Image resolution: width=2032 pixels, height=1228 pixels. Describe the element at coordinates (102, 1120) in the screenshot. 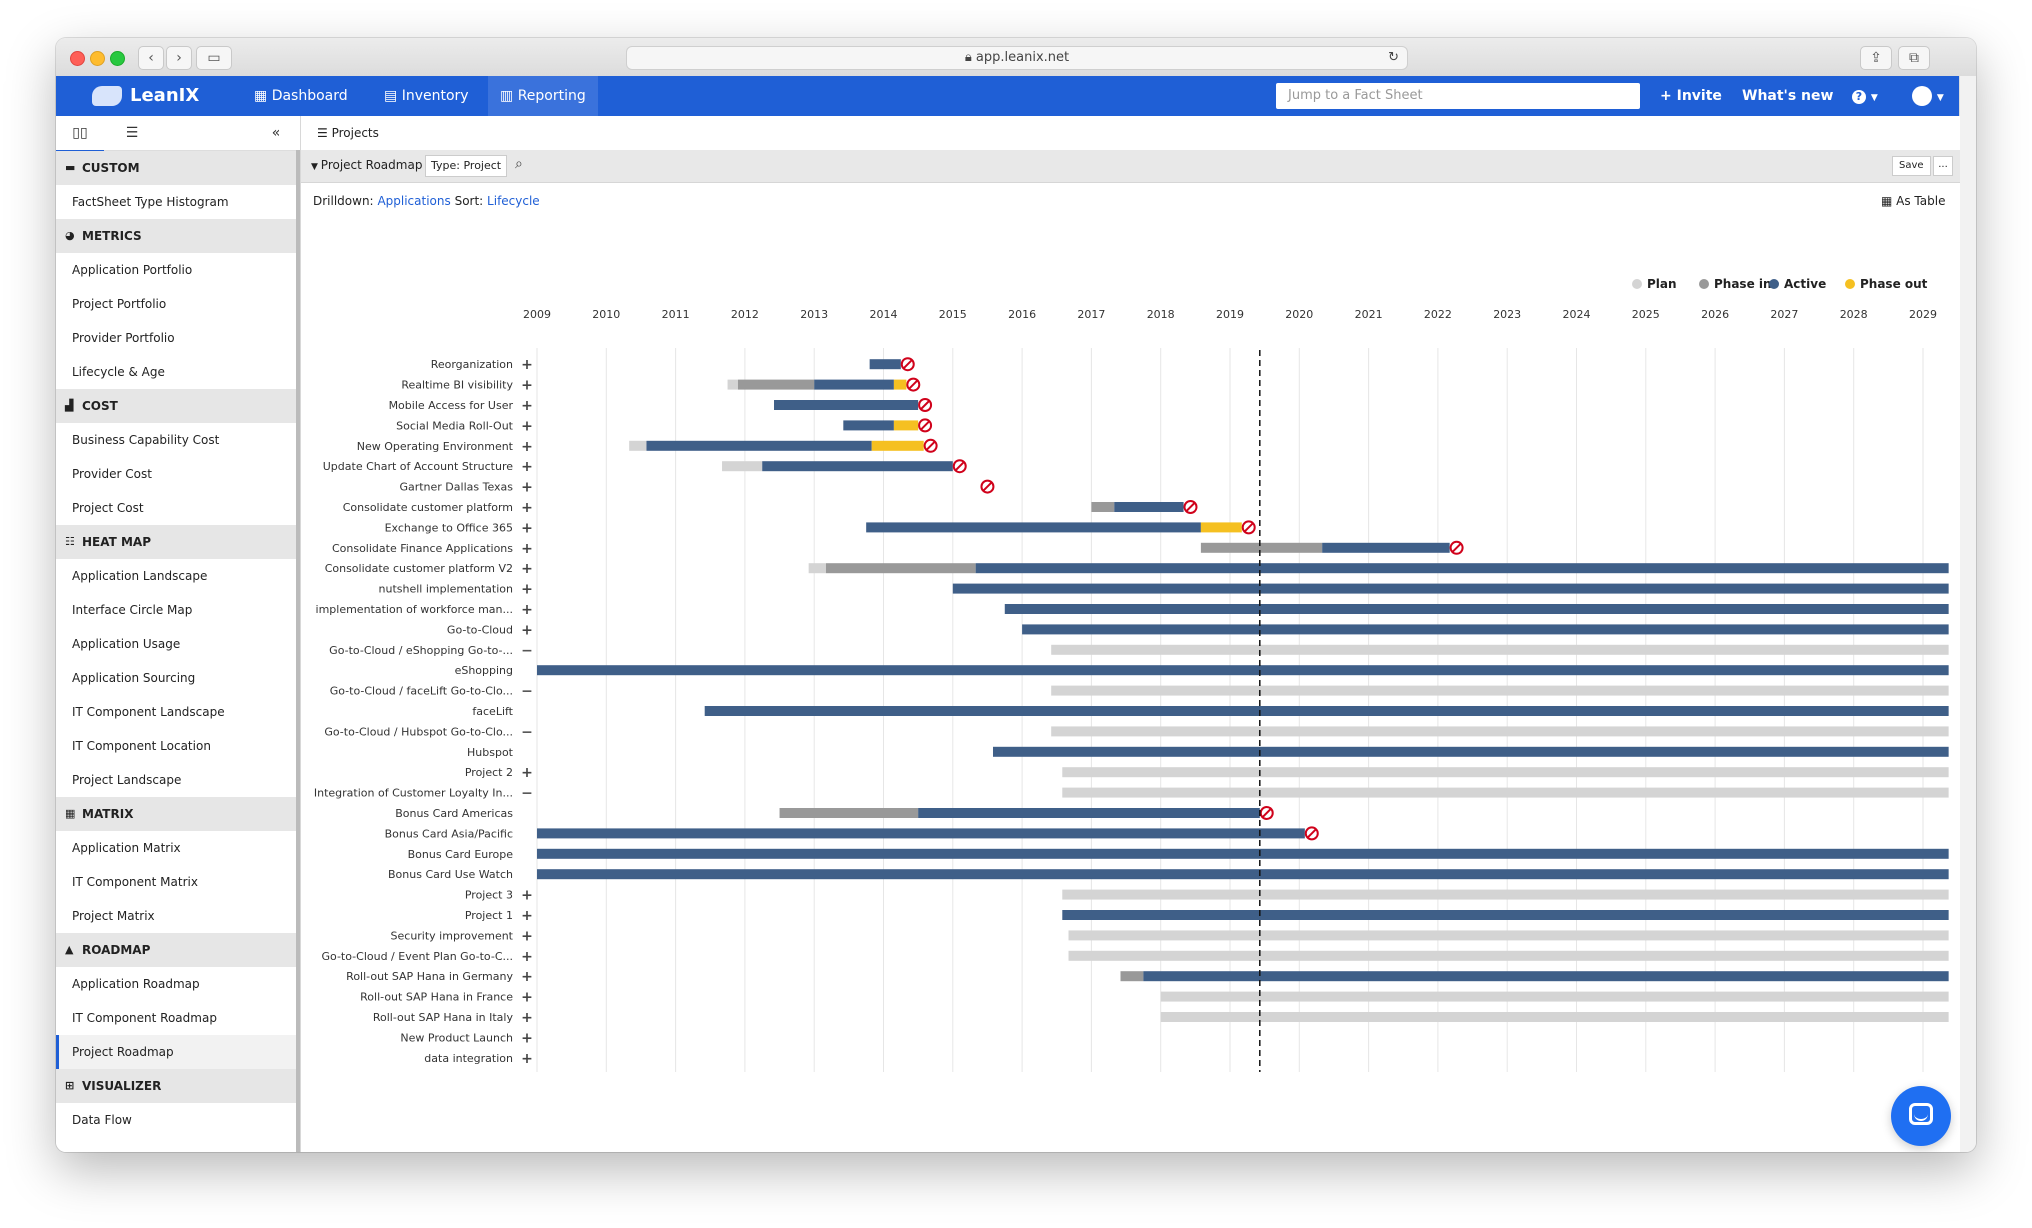

I see `sidebar-item-data-flow: Data Flow` at that location.